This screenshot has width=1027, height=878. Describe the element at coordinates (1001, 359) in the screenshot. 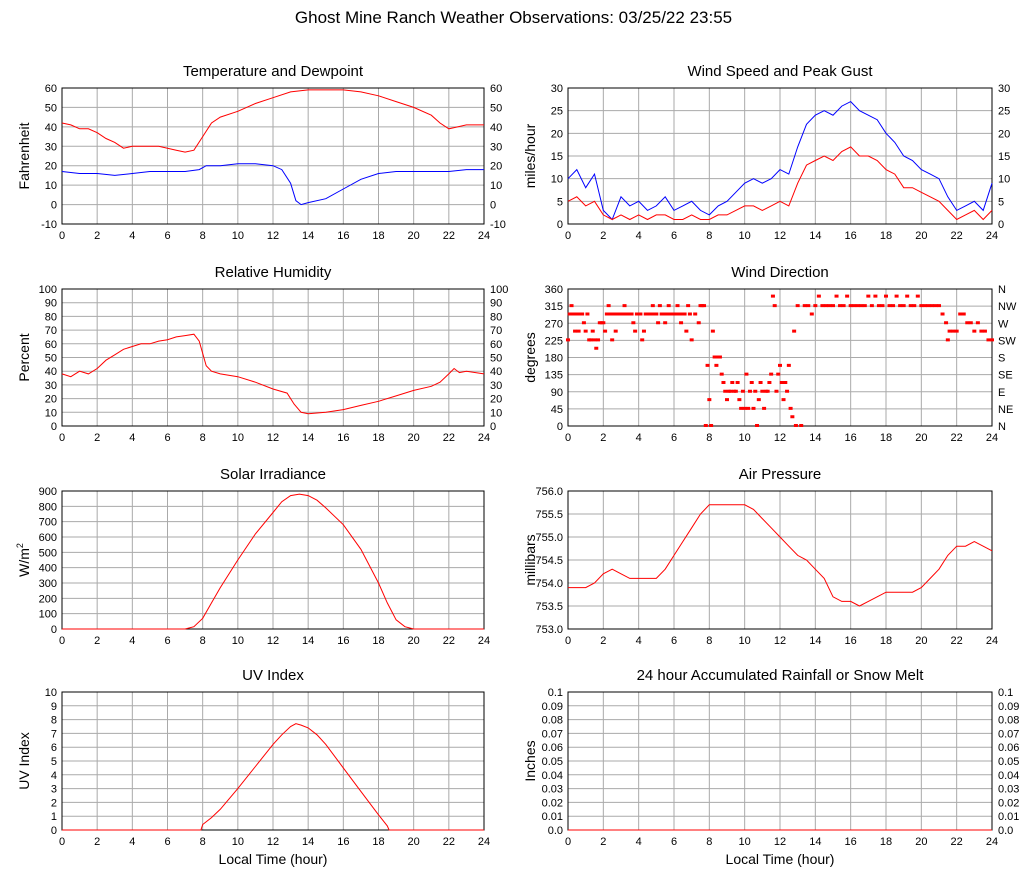

I see `compass-tick-label: S` at that location.